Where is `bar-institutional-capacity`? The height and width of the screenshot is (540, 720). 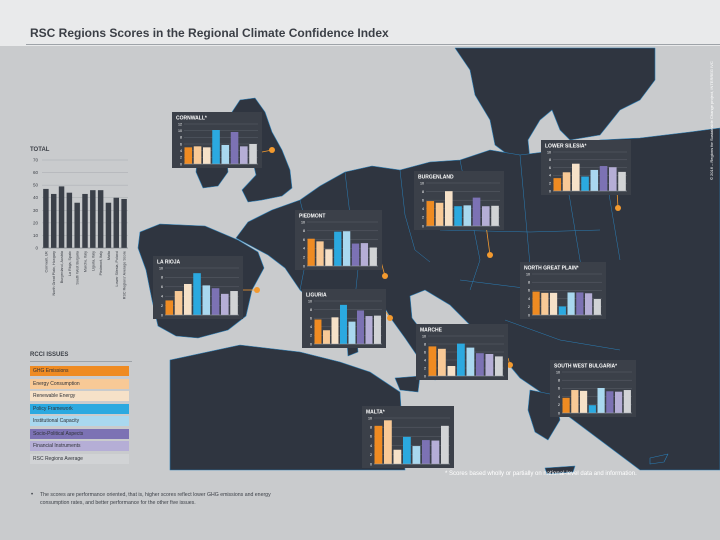 bar-institutional-capacity is located at coordinates (571, 303).